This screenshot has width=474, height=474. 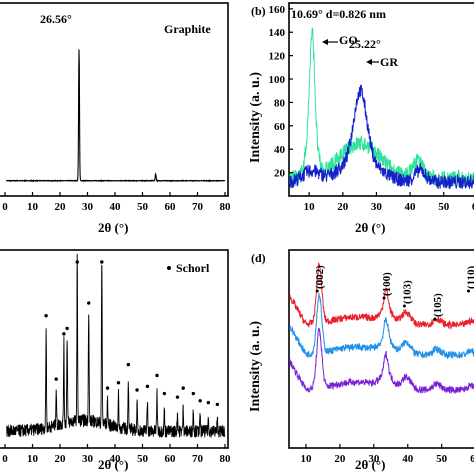 I want to click on x-tick-label: 70, so click(x=198, y=459).